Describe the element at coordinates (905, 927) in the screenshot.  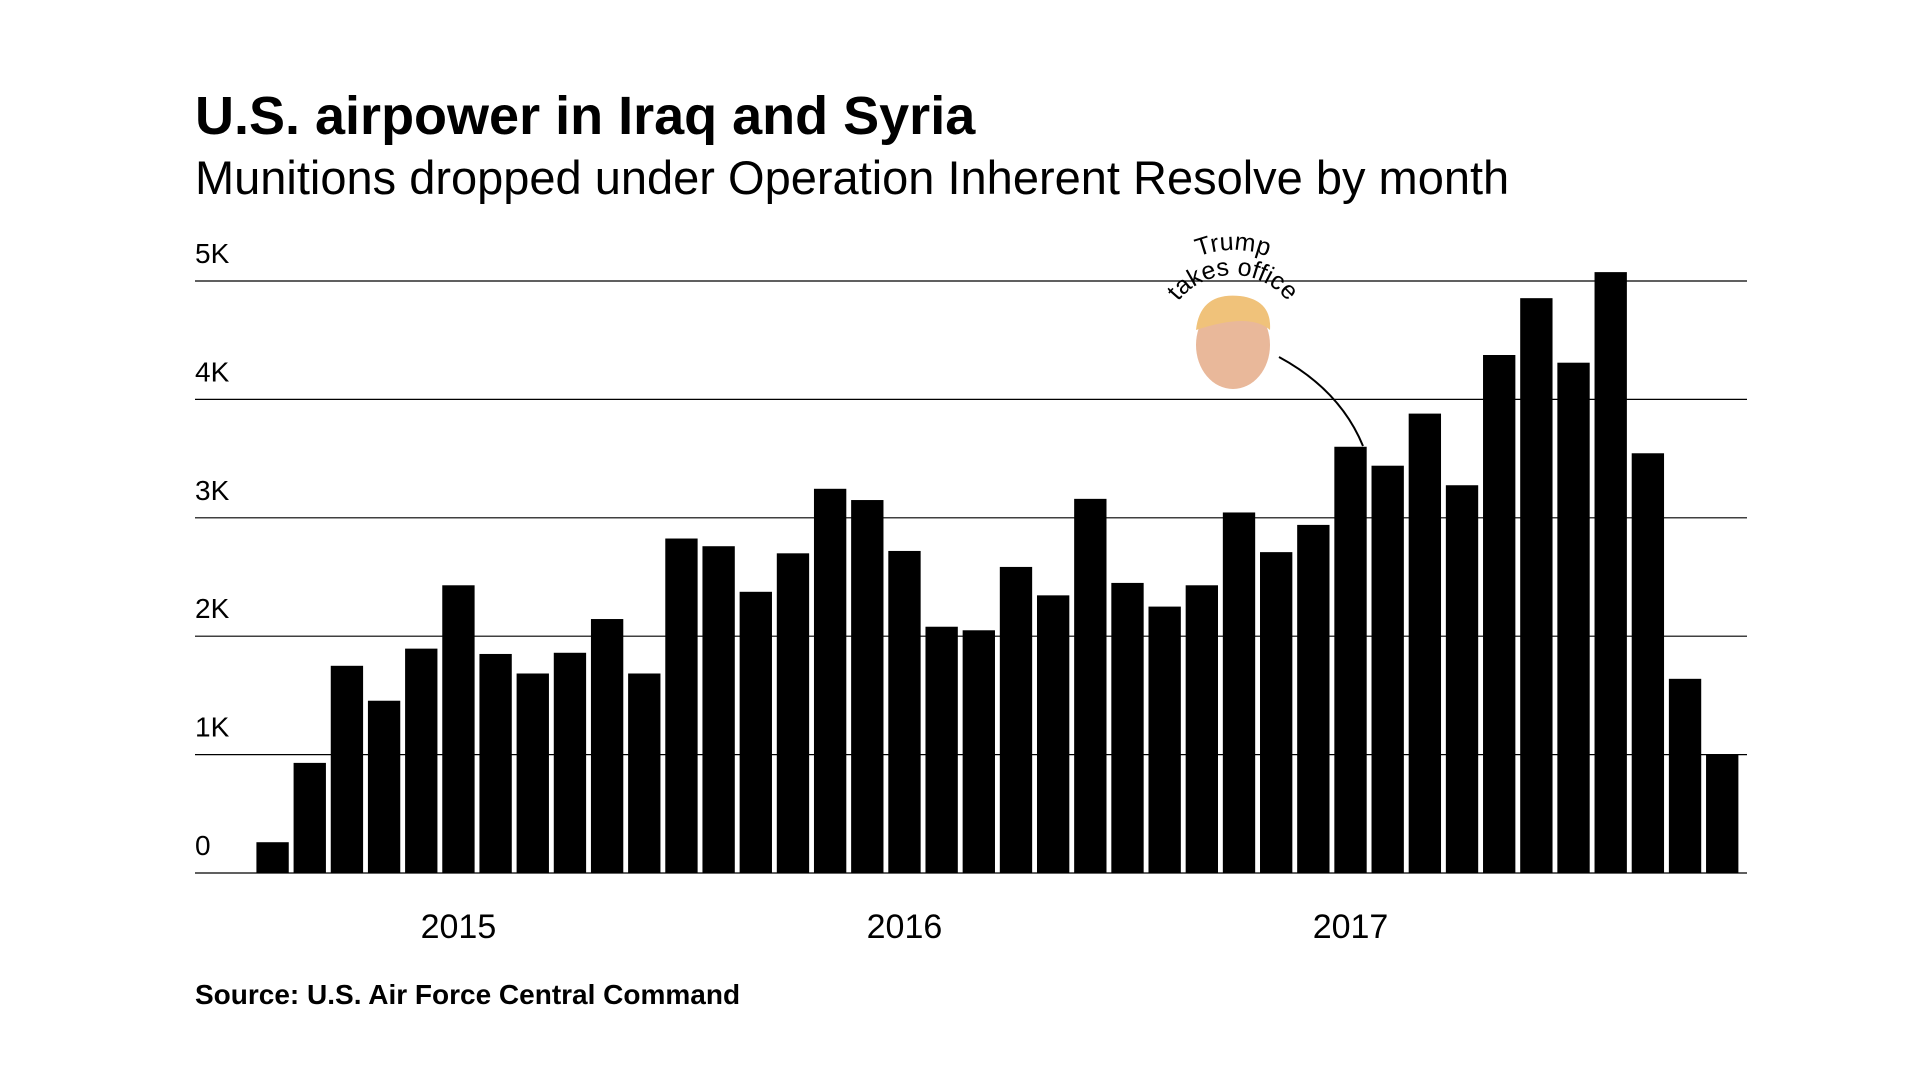
I see `x-tick-label: 2016` at that location.